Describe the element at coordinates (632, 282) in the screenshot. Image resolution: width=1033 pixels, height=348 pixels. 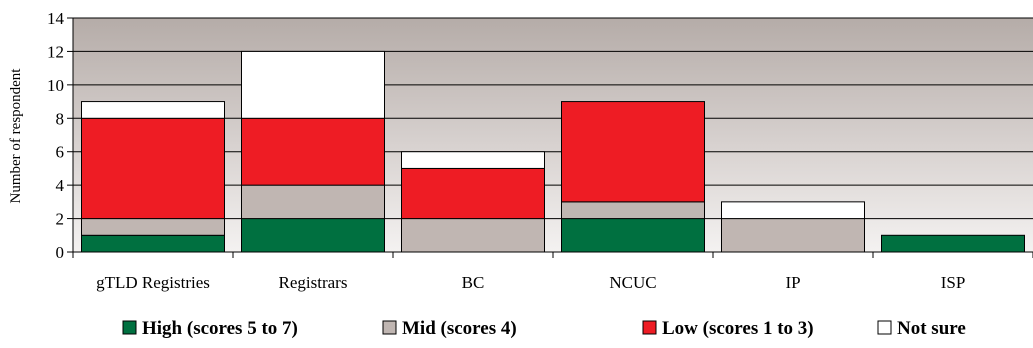
I see `x-category-label: NCUC` at that location.